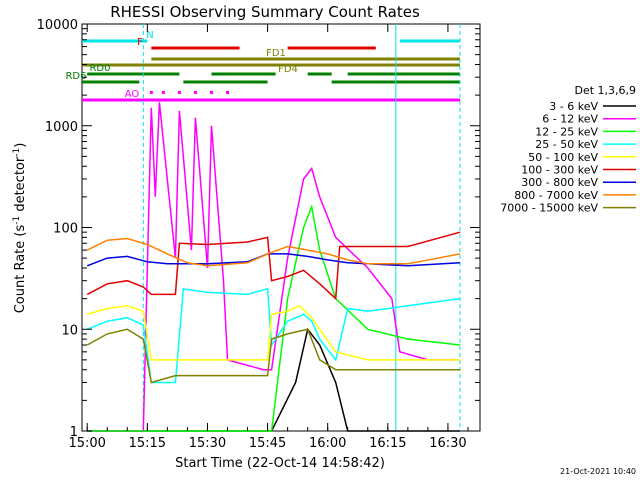 The width and height of the screenshot is (640, 480). I want to click on y-tick-label: 10000, so click(57, 25).